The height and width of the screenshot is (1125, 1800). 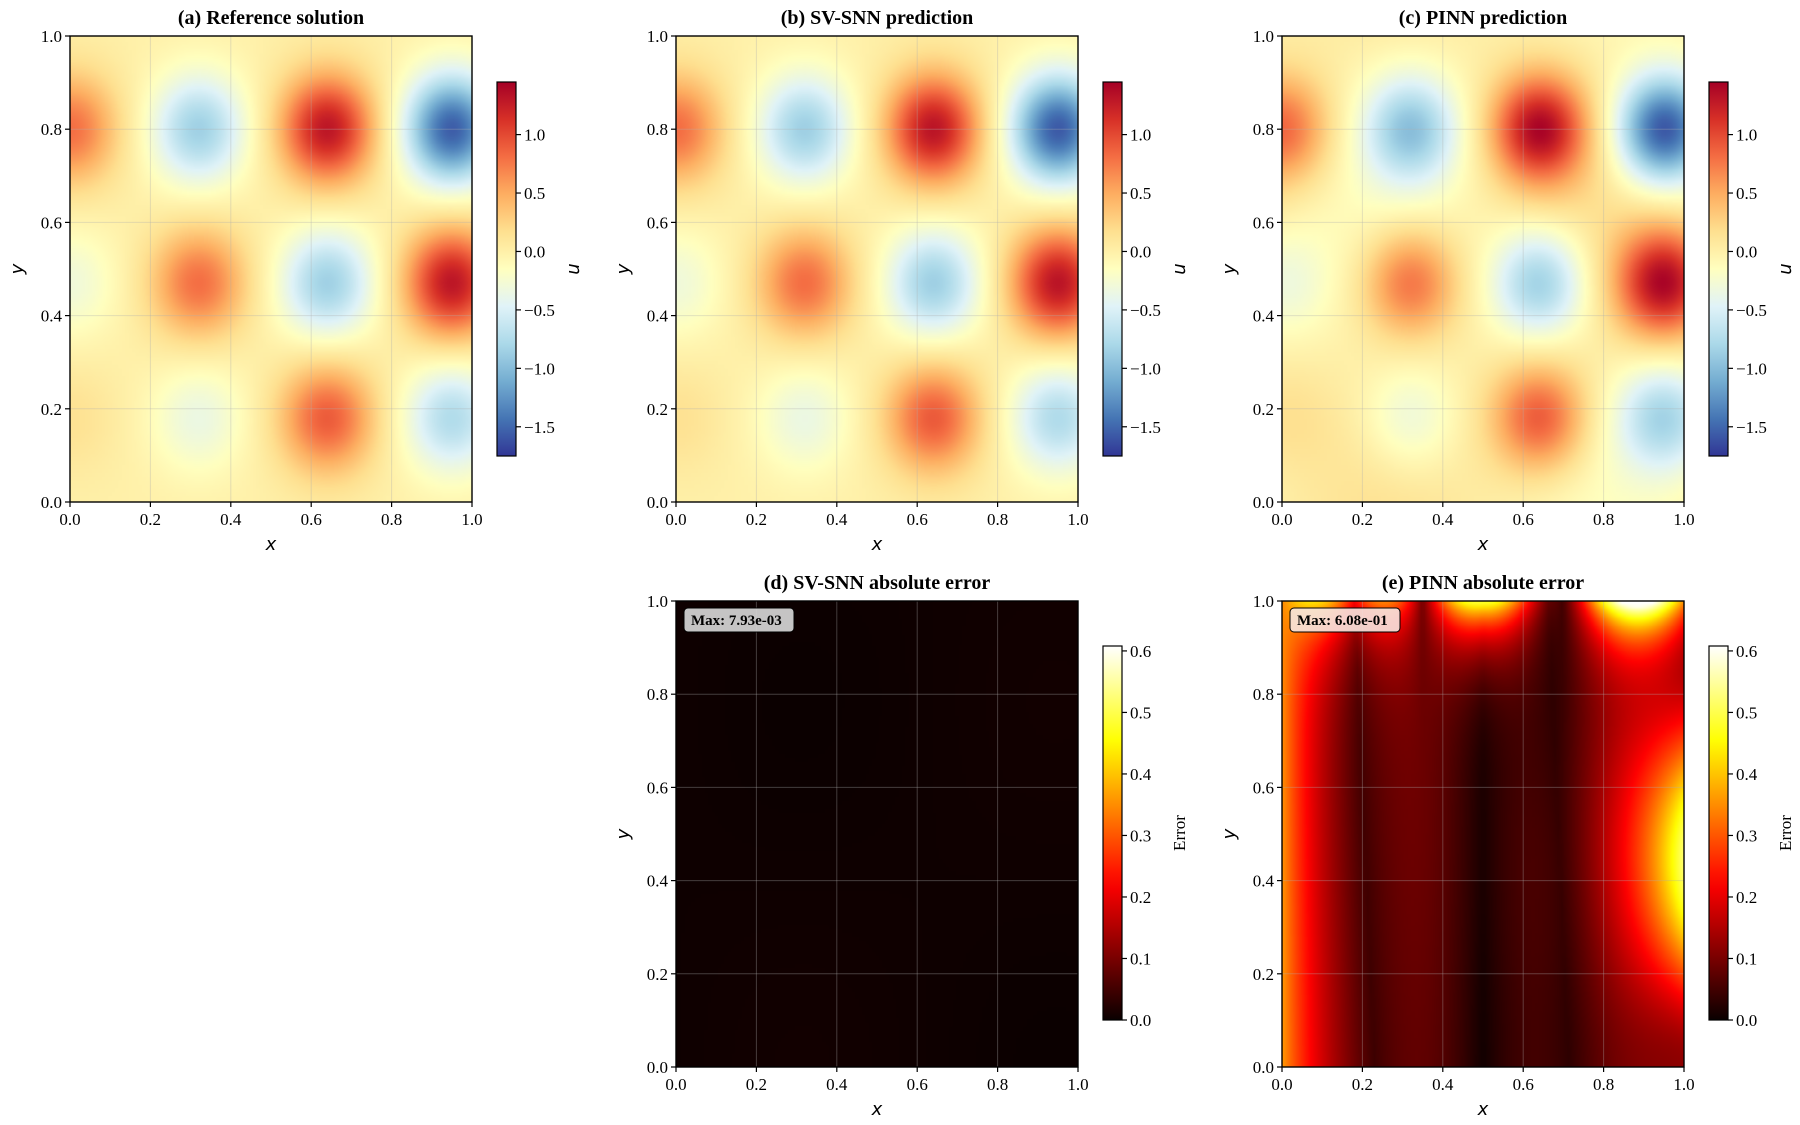 What do you see at coordinates (534, 135) in the screenshot?
I see `colorbar-tick-label: 1.0` at bounding box center [534, 135].